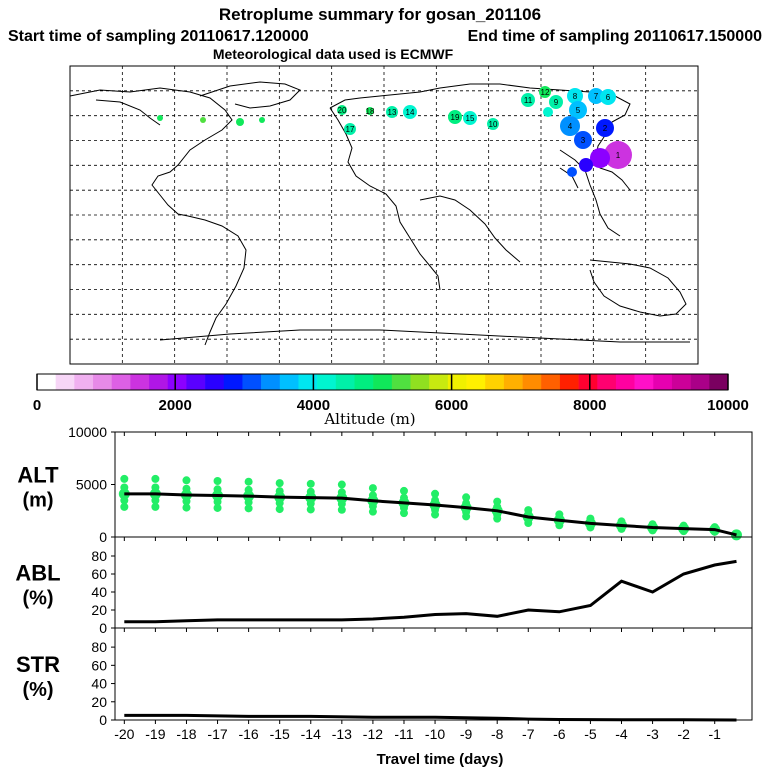 The image size is (768, 768). What do you see at coordinates (466, 734) in the screenshot?
I see `x-tick-label: -9` at bounding box center [466, 734].